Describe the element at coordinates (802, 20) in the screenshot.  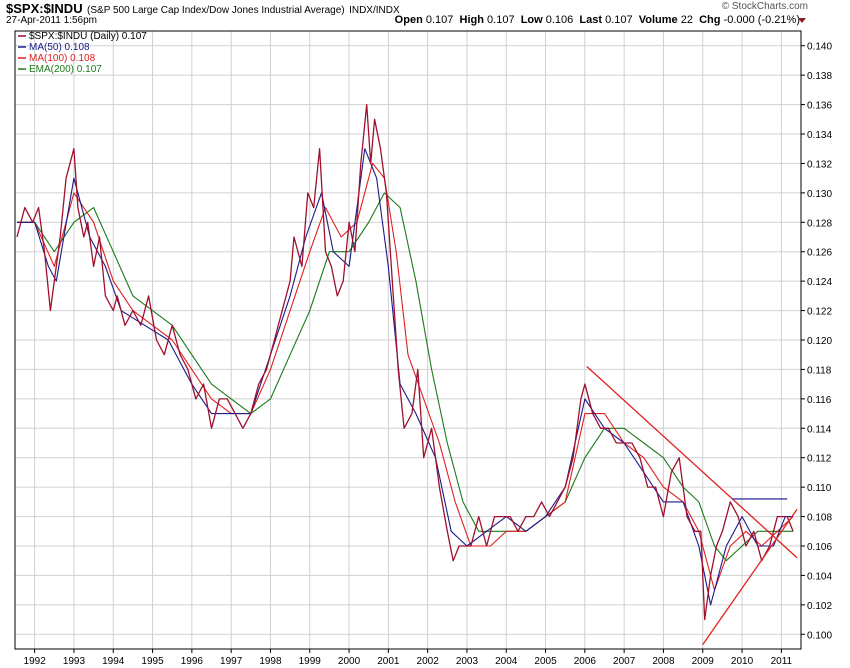
I see `dropdown-triangle-icon` at that location.